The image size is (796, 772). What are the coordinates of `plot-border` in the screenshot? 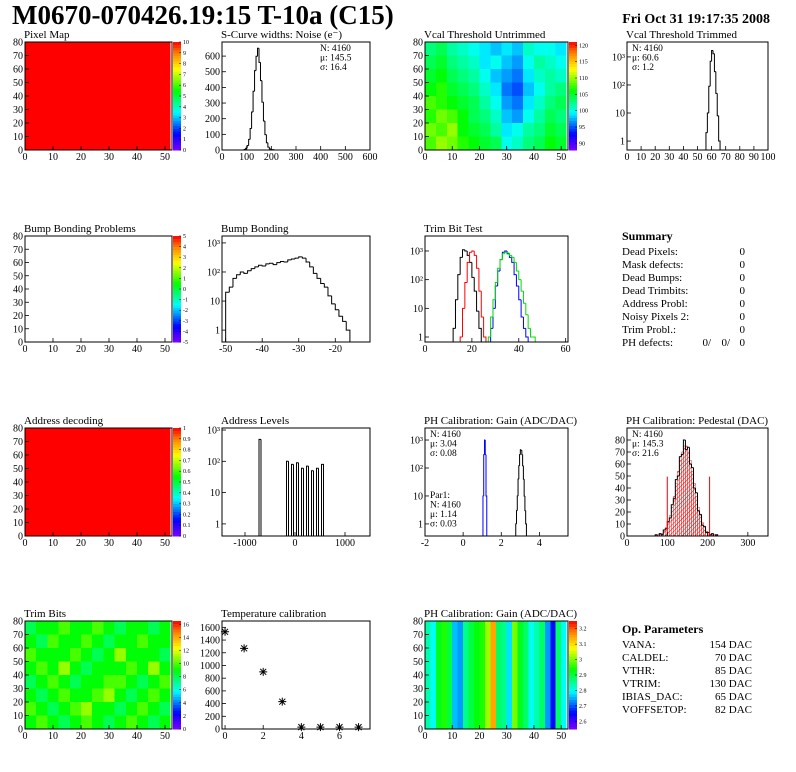 It's located at (697, 482).